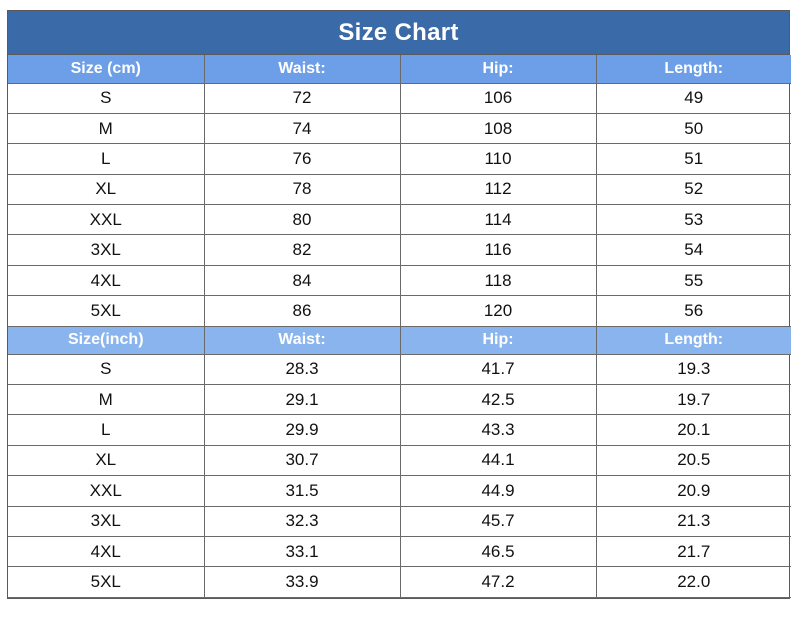  I want to click on measurement-cell: 31.5, so click(302, 491).